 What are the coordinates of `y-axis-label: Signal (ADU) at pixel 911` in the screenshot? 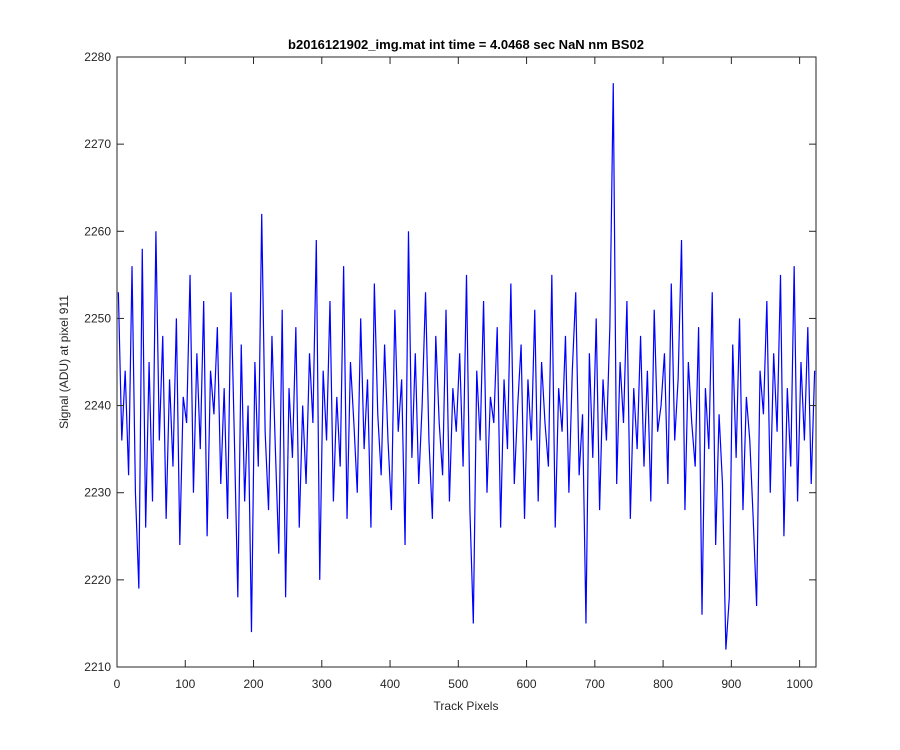 It's located at (64, 362).